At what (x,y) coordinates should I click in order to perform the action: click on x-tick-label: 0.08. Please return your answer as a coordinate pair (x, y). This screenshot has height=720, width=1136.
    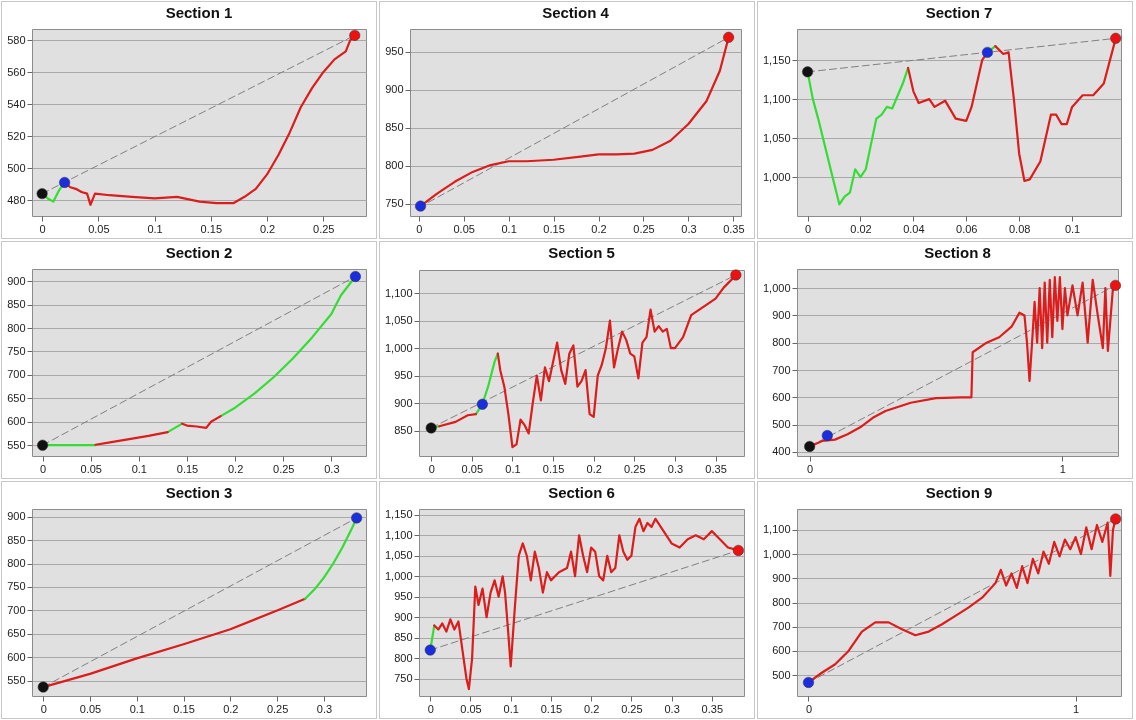
    Looking at the image, I should click on (1019, 228).